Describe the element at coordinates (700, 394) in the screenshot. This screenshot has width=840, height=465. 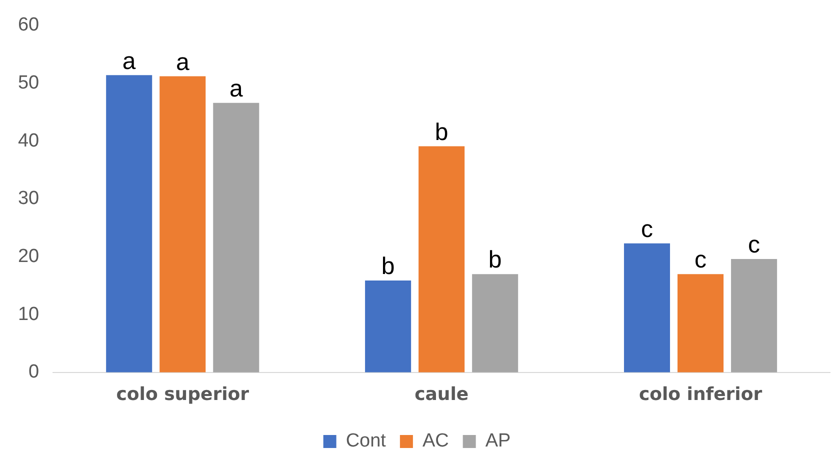
I see `x-tick-label: colo inferior` at that location.